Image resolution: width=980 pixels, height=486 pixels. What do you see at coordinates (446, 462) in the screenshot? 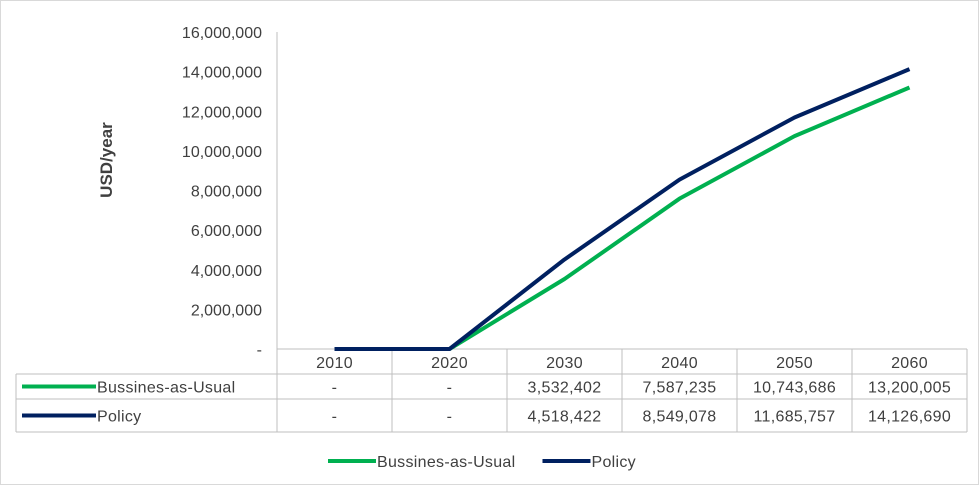
I see `legend-label: Bussines-as-Usual` at bounding box center [446, 462].